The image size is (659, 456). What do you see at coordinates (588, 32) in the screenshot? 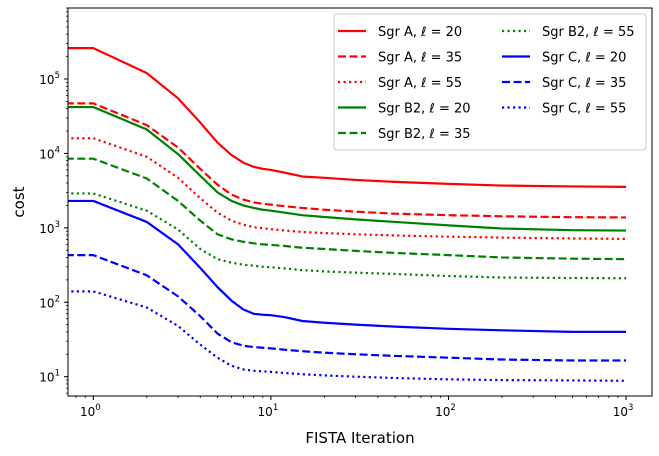
I see `legend-label: Sgr B2, ℓ = 55` at bounding box center [588, 32].